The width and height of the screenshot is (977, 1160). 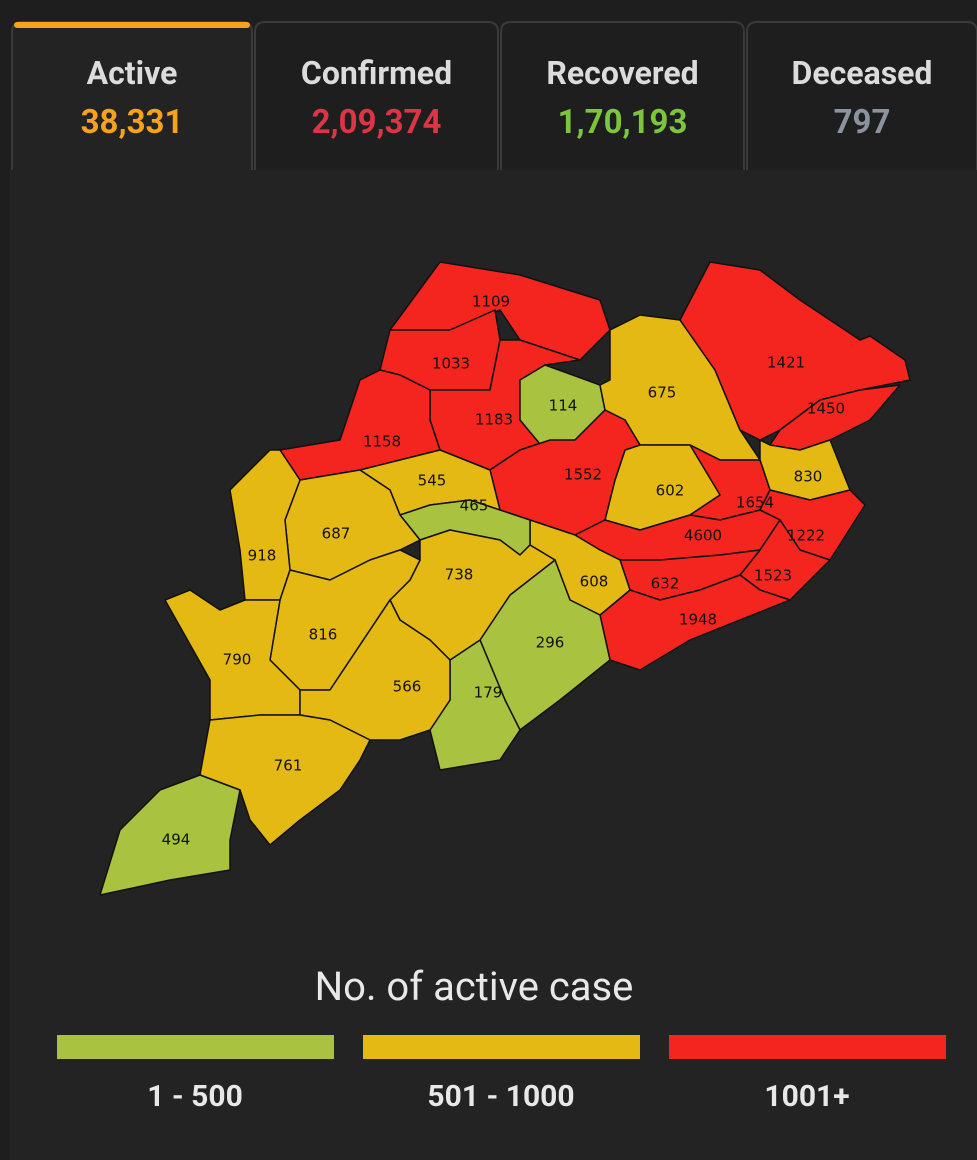 What do you see at coordinates (432, 481) in the screenshot?
I see `district-label: 545` at bounding box center [432, 481].